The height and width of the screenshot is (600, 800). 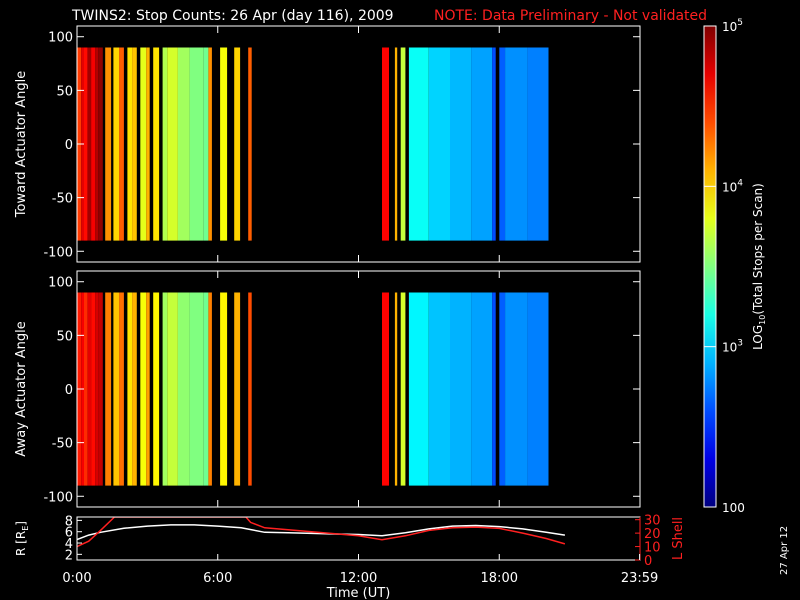 I want to click on y-axis-label: Away Actuator Angle, so click(x=21, y=388).